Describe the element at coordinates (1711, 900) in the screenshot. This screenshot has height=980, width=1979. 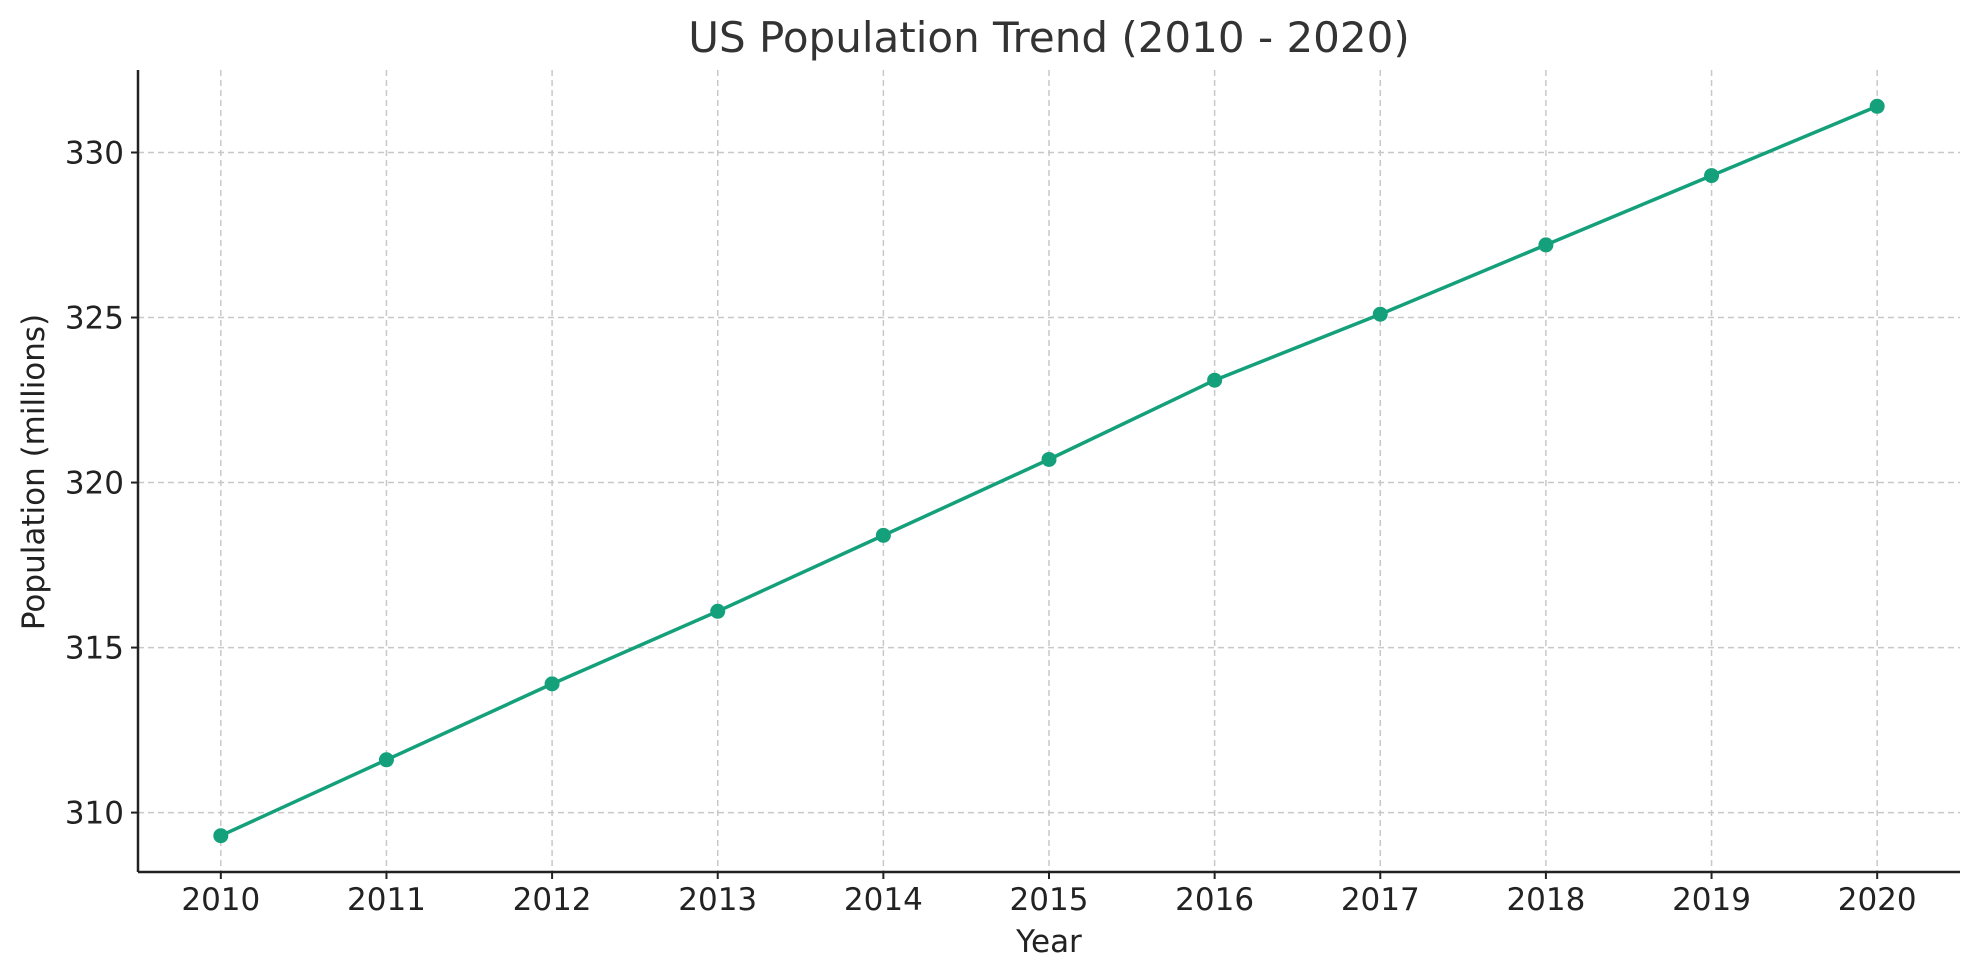
I see `x-tick-label: 2019` at that location.